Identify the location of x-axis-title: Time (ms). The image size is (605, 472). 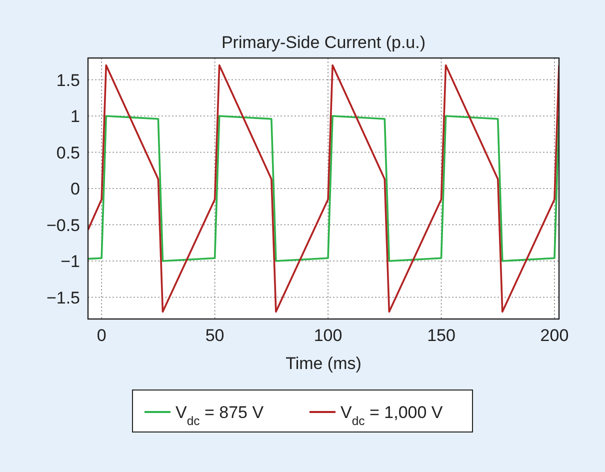
(324, 363).